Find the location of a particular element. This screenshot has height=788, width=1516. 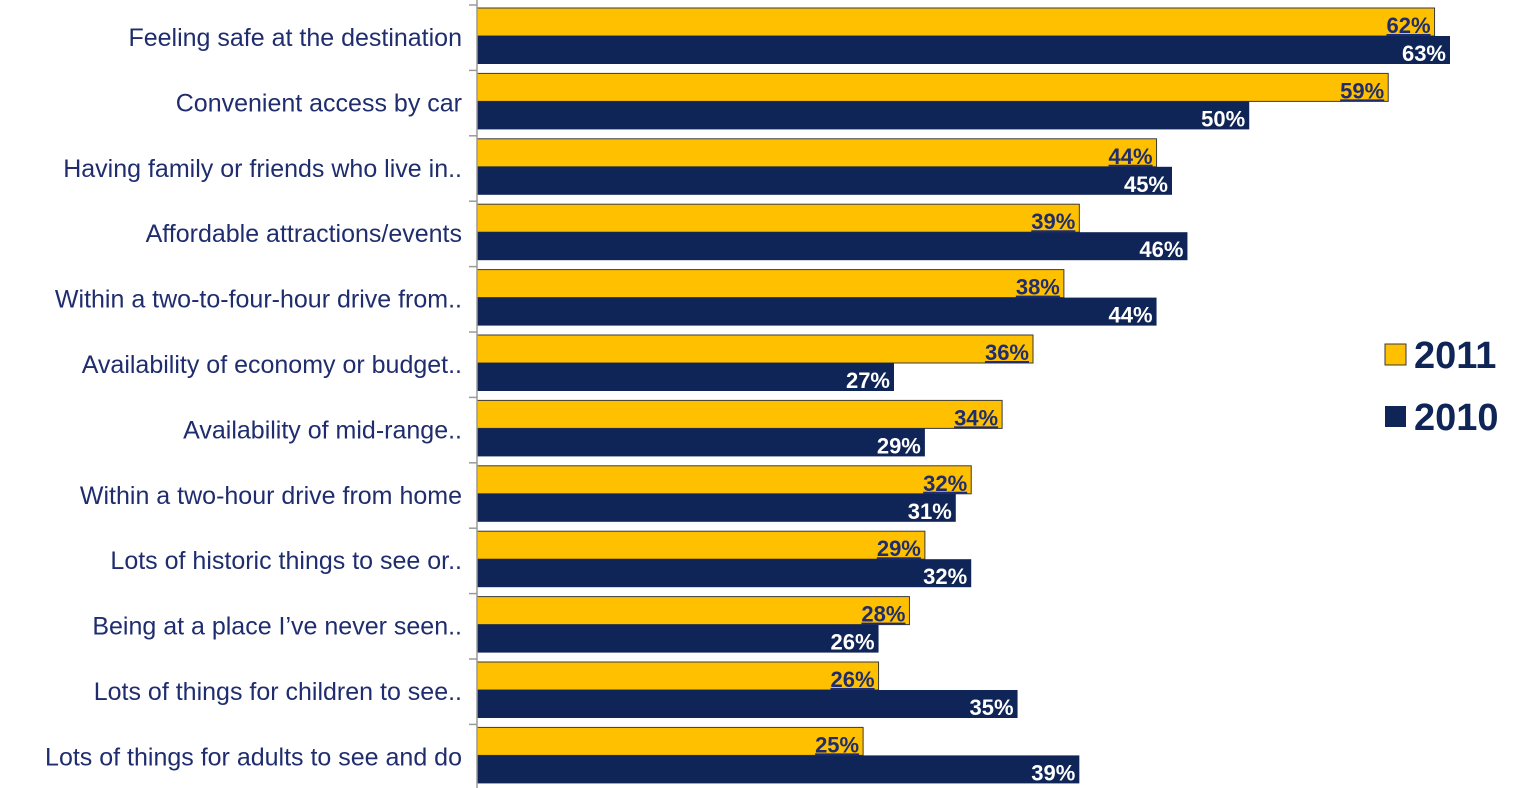

value-label-2010: 32% is located at coordinates (945, 576).